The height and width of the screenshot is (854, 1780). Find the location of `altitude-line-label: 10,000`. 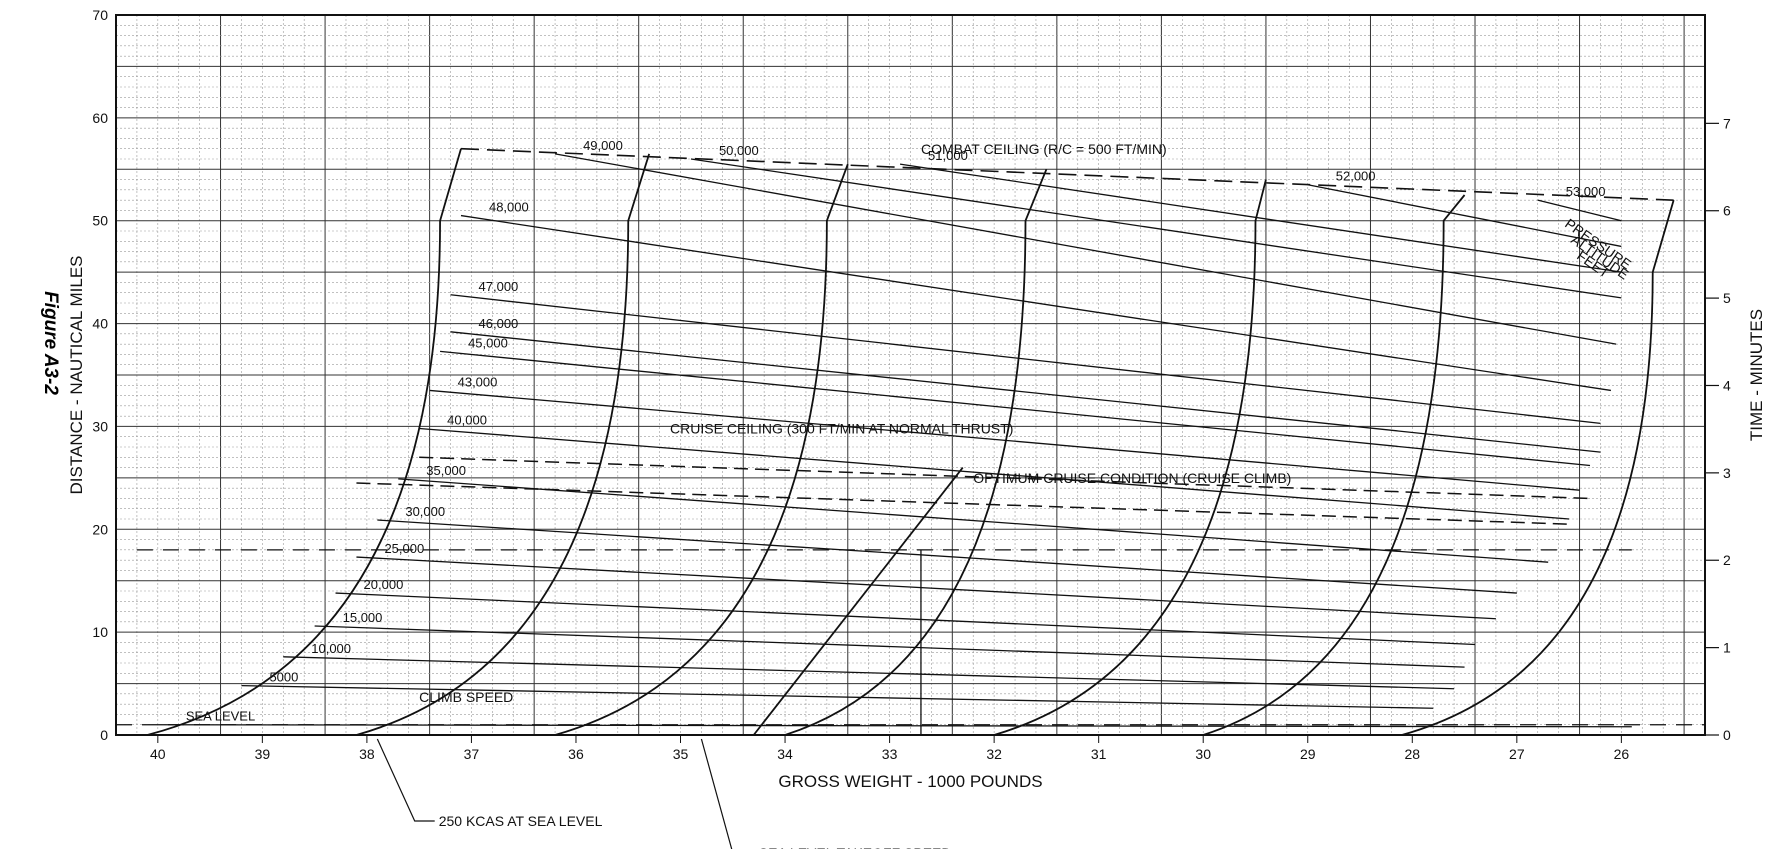

altitude-line-label: 10,000 is located at coordinates (331, 648).